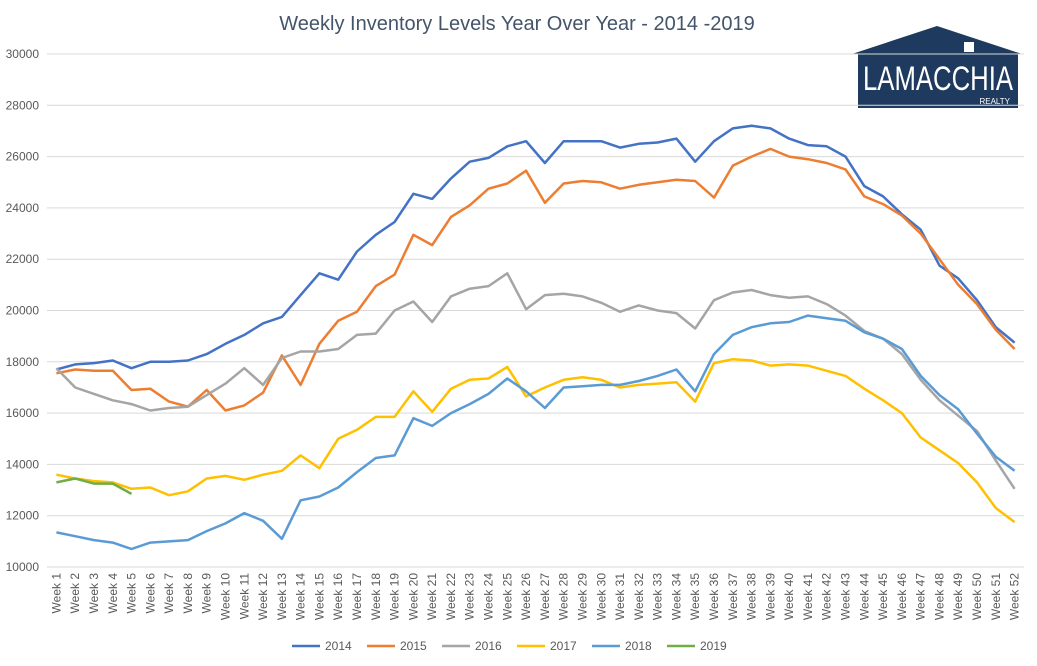  I want to click on x-tick-label: Week 4, so click(113, 593).